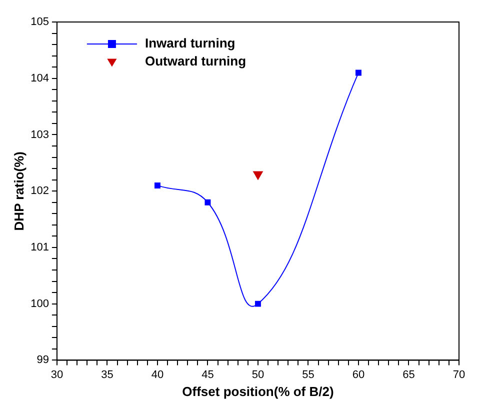 This screenshot has width=487, height=410. What do you see at coordinates (208, 374) in the screenshot?
I see `x-tick-label: 45` at bounding box center [208, 374].